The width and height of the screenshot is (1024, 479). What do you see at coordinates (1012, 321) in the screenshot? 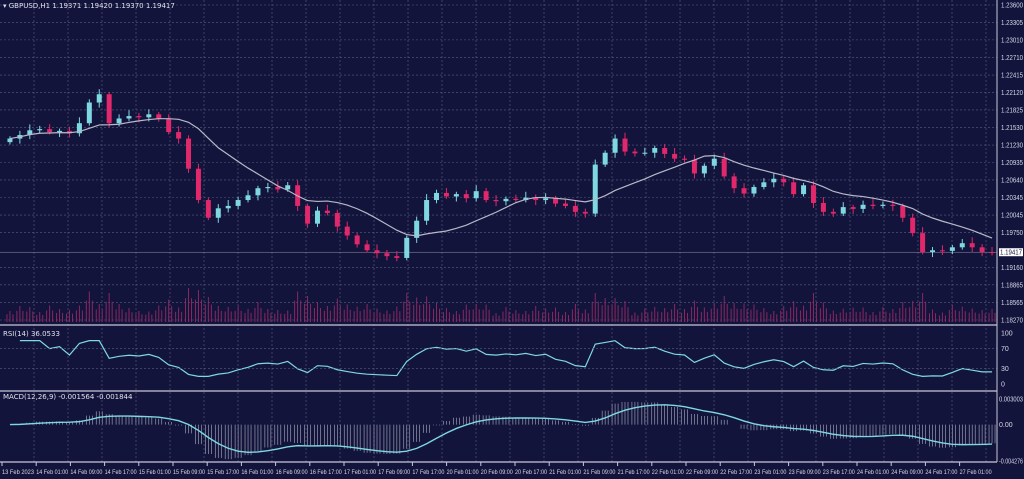
I see `price-tick-label: 1.18270` at bounding box center [1012, 321].